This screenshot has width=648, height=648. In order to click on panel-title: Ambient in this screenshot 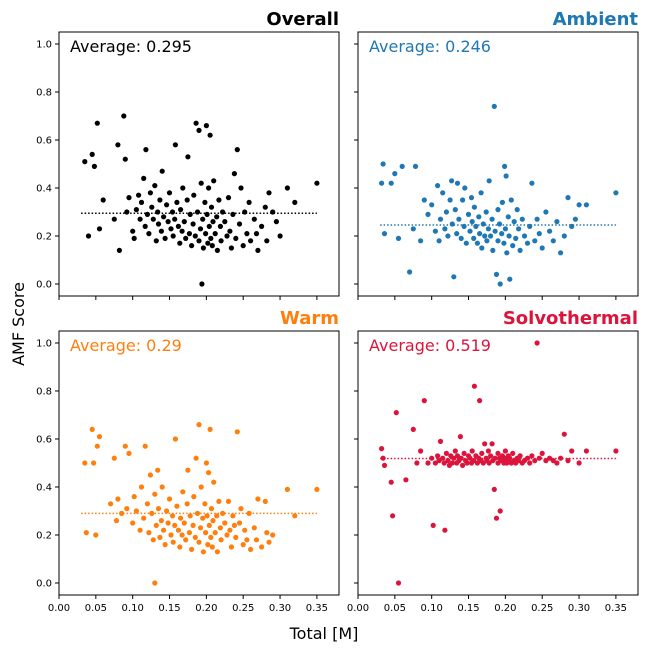, I will do `click(596, 19)`.